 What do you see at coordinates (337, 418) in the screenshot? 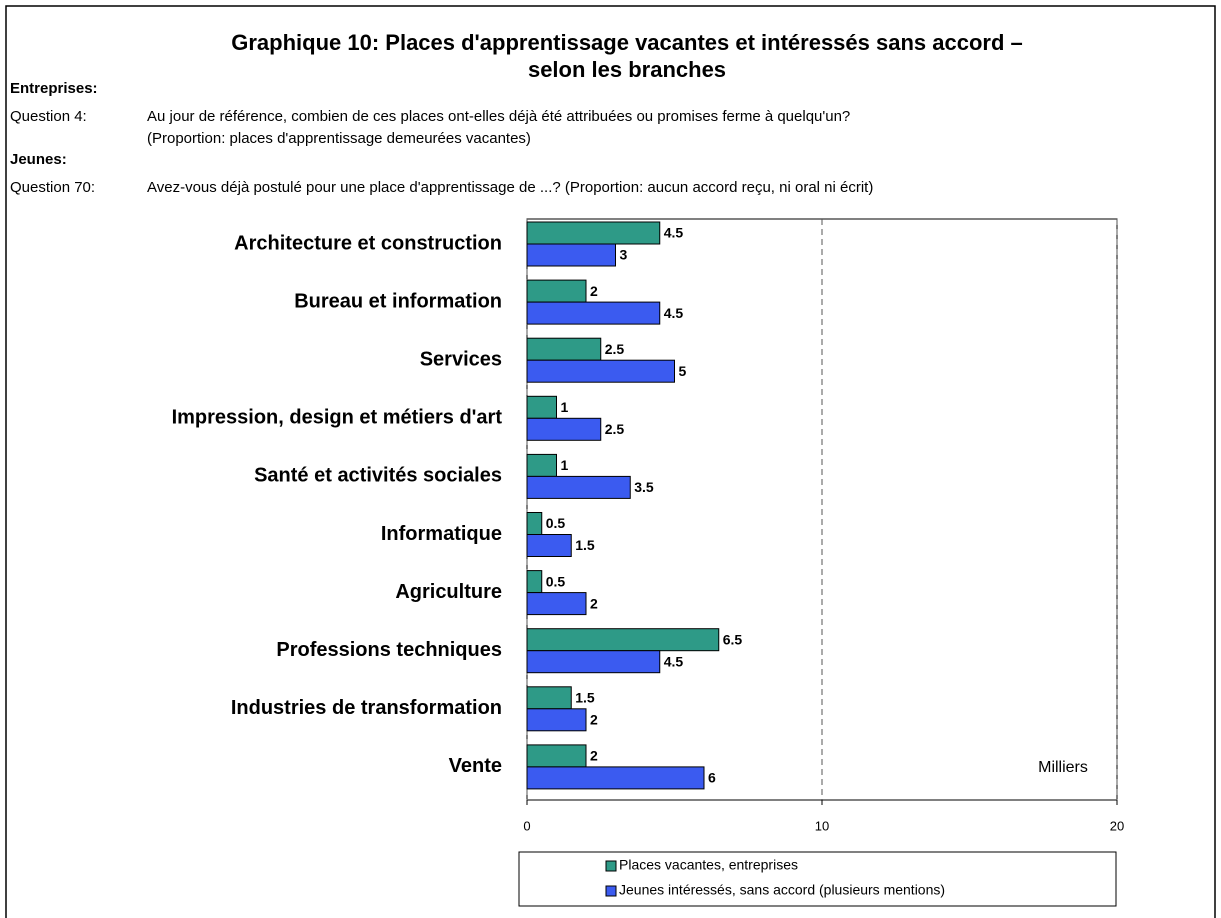
I see `y-tick-label: Impression, design et métiers d'art` at bounding box center [337, 418].